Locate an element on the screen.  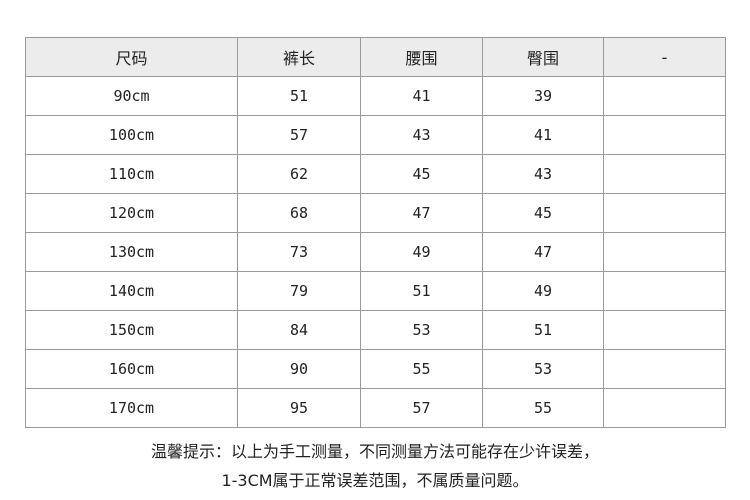
table-cell: 150cm is located at coordinates (131, 330).